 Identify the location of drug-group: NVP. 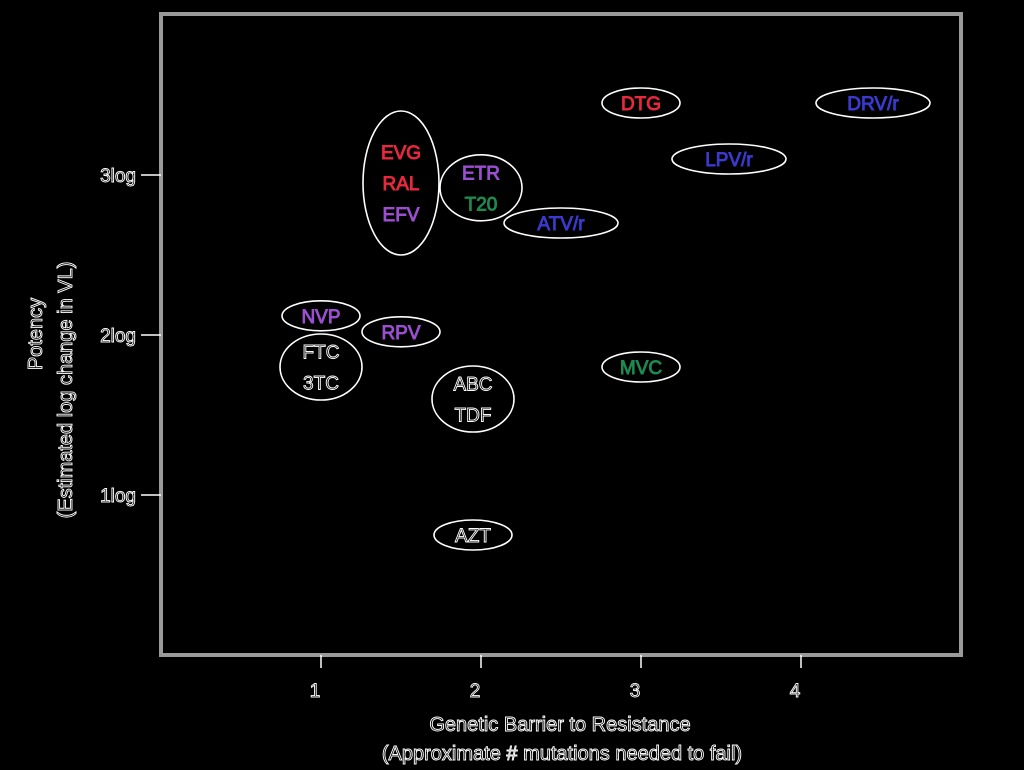
(321, 315).